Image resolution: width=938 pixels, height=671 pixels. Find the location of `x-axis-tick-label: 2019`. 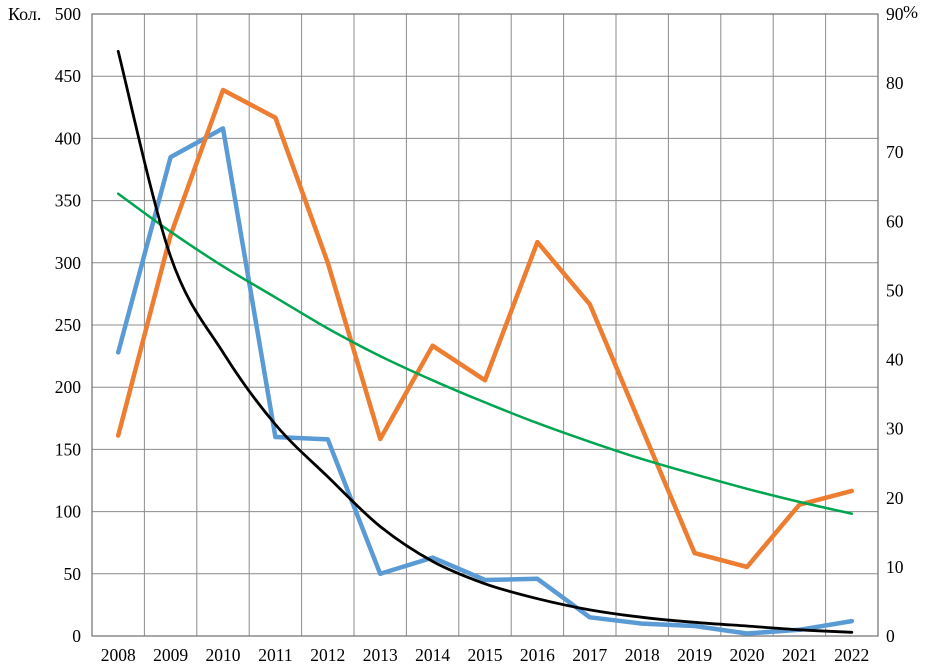

x-axis-tick-label: 2019 is located at coordinates (694, 655).